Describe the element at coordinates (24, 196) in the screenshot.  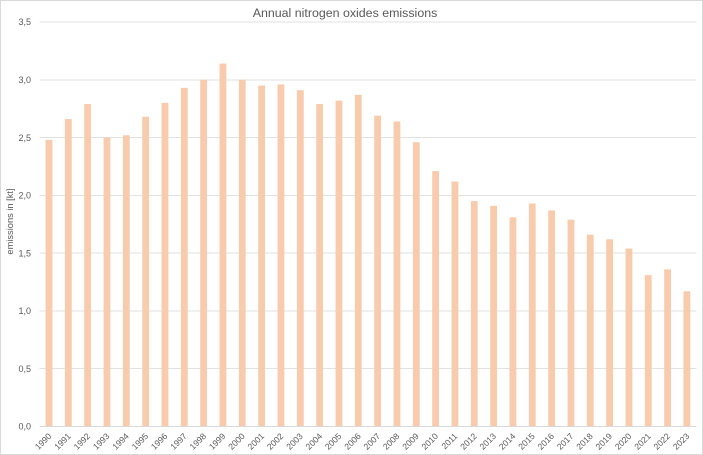
I see `svg-text: 2,0` at that location.